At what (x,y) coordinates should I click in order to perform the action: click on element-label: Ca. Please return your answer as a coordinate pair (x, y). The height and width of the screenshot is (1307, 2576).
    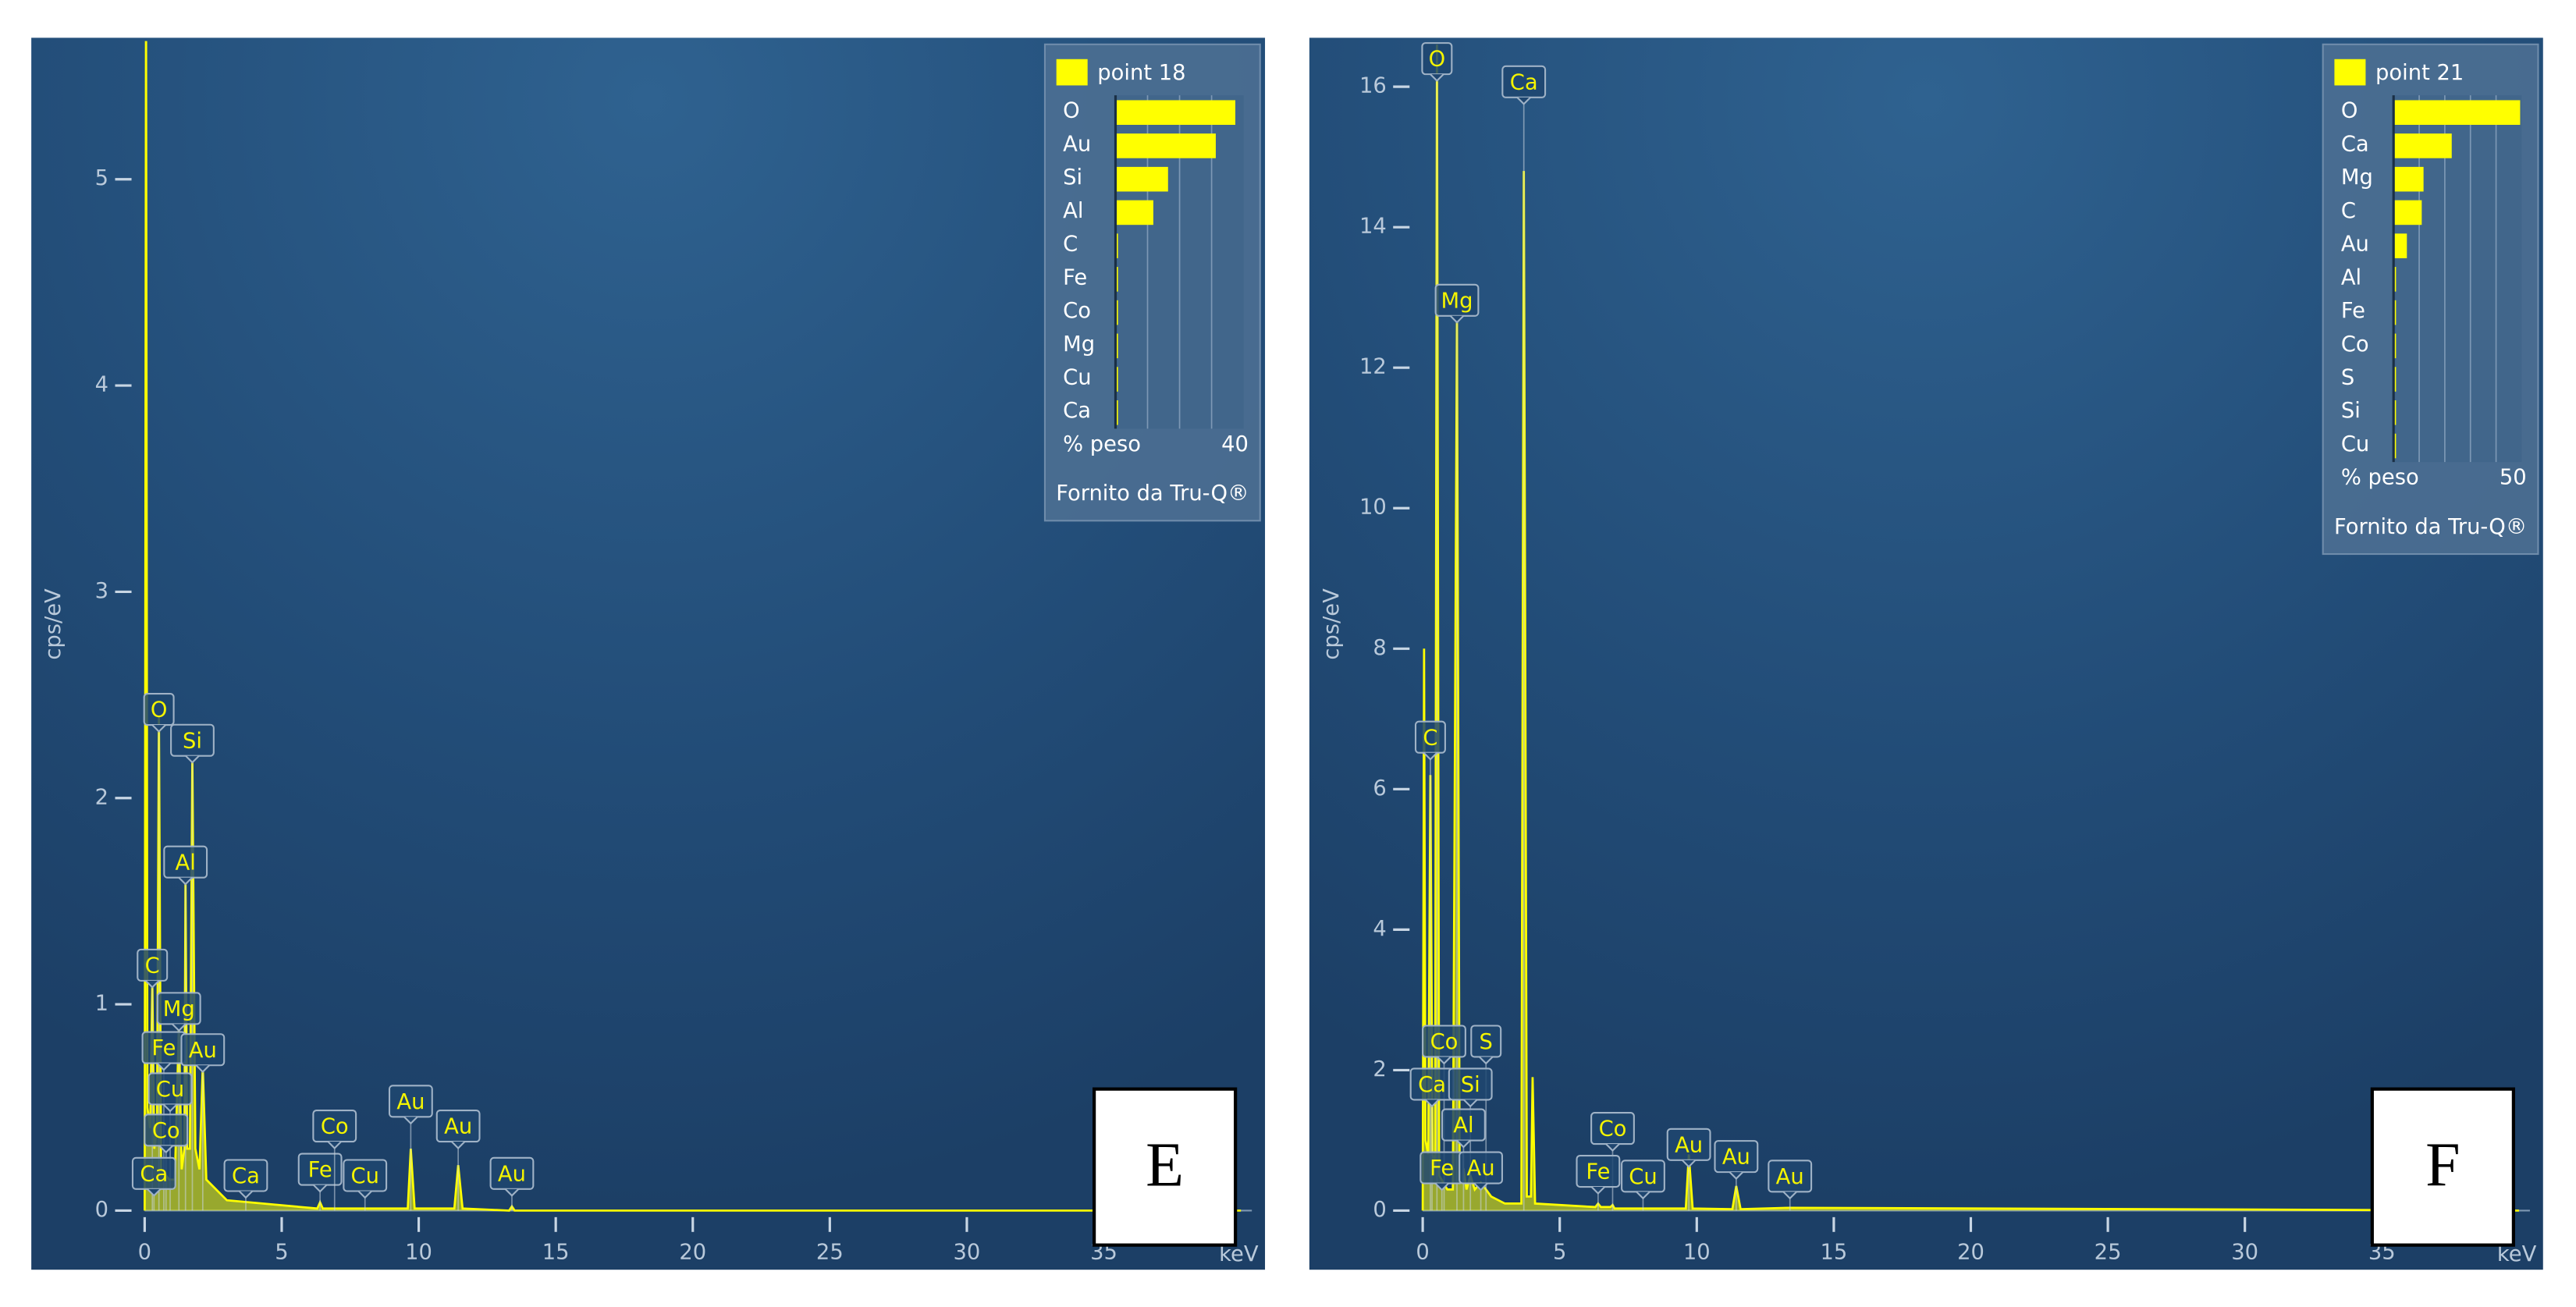
    Looking at the image, I should click on (2355, 144).